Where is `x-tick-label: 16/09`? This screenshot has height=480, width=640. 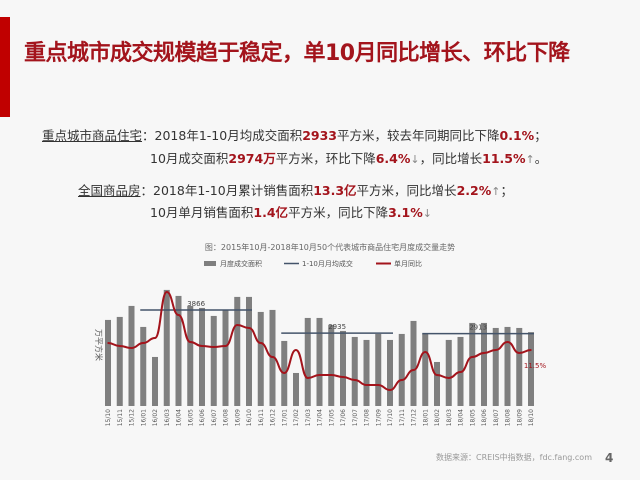
x-tick-label: 16/09 is located at coordinates (237, 417).